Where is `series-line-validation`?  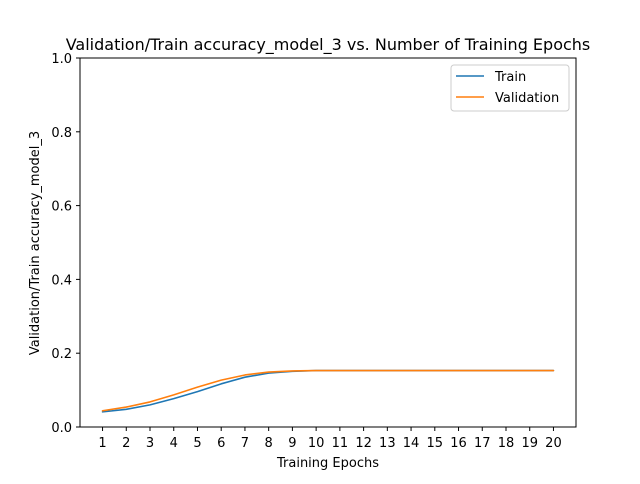
series-line-validation is located at coordinates (328, 390).